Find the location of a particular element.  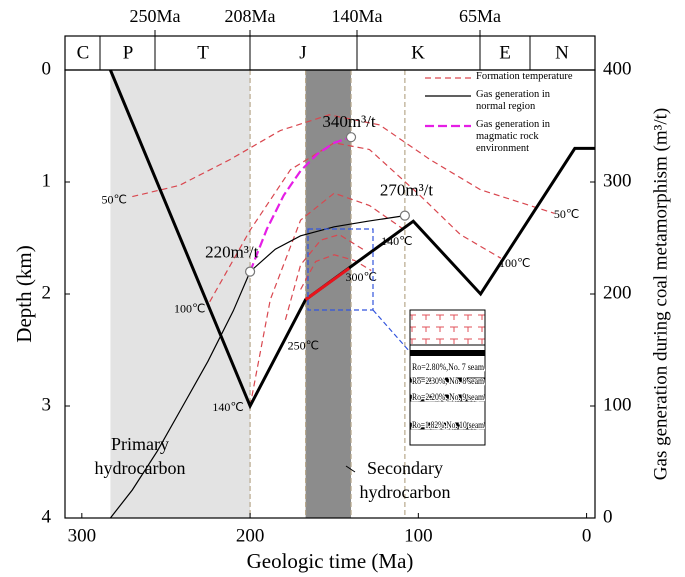

gas-point-label: 270m³/t is located at coordinates (407, 190).